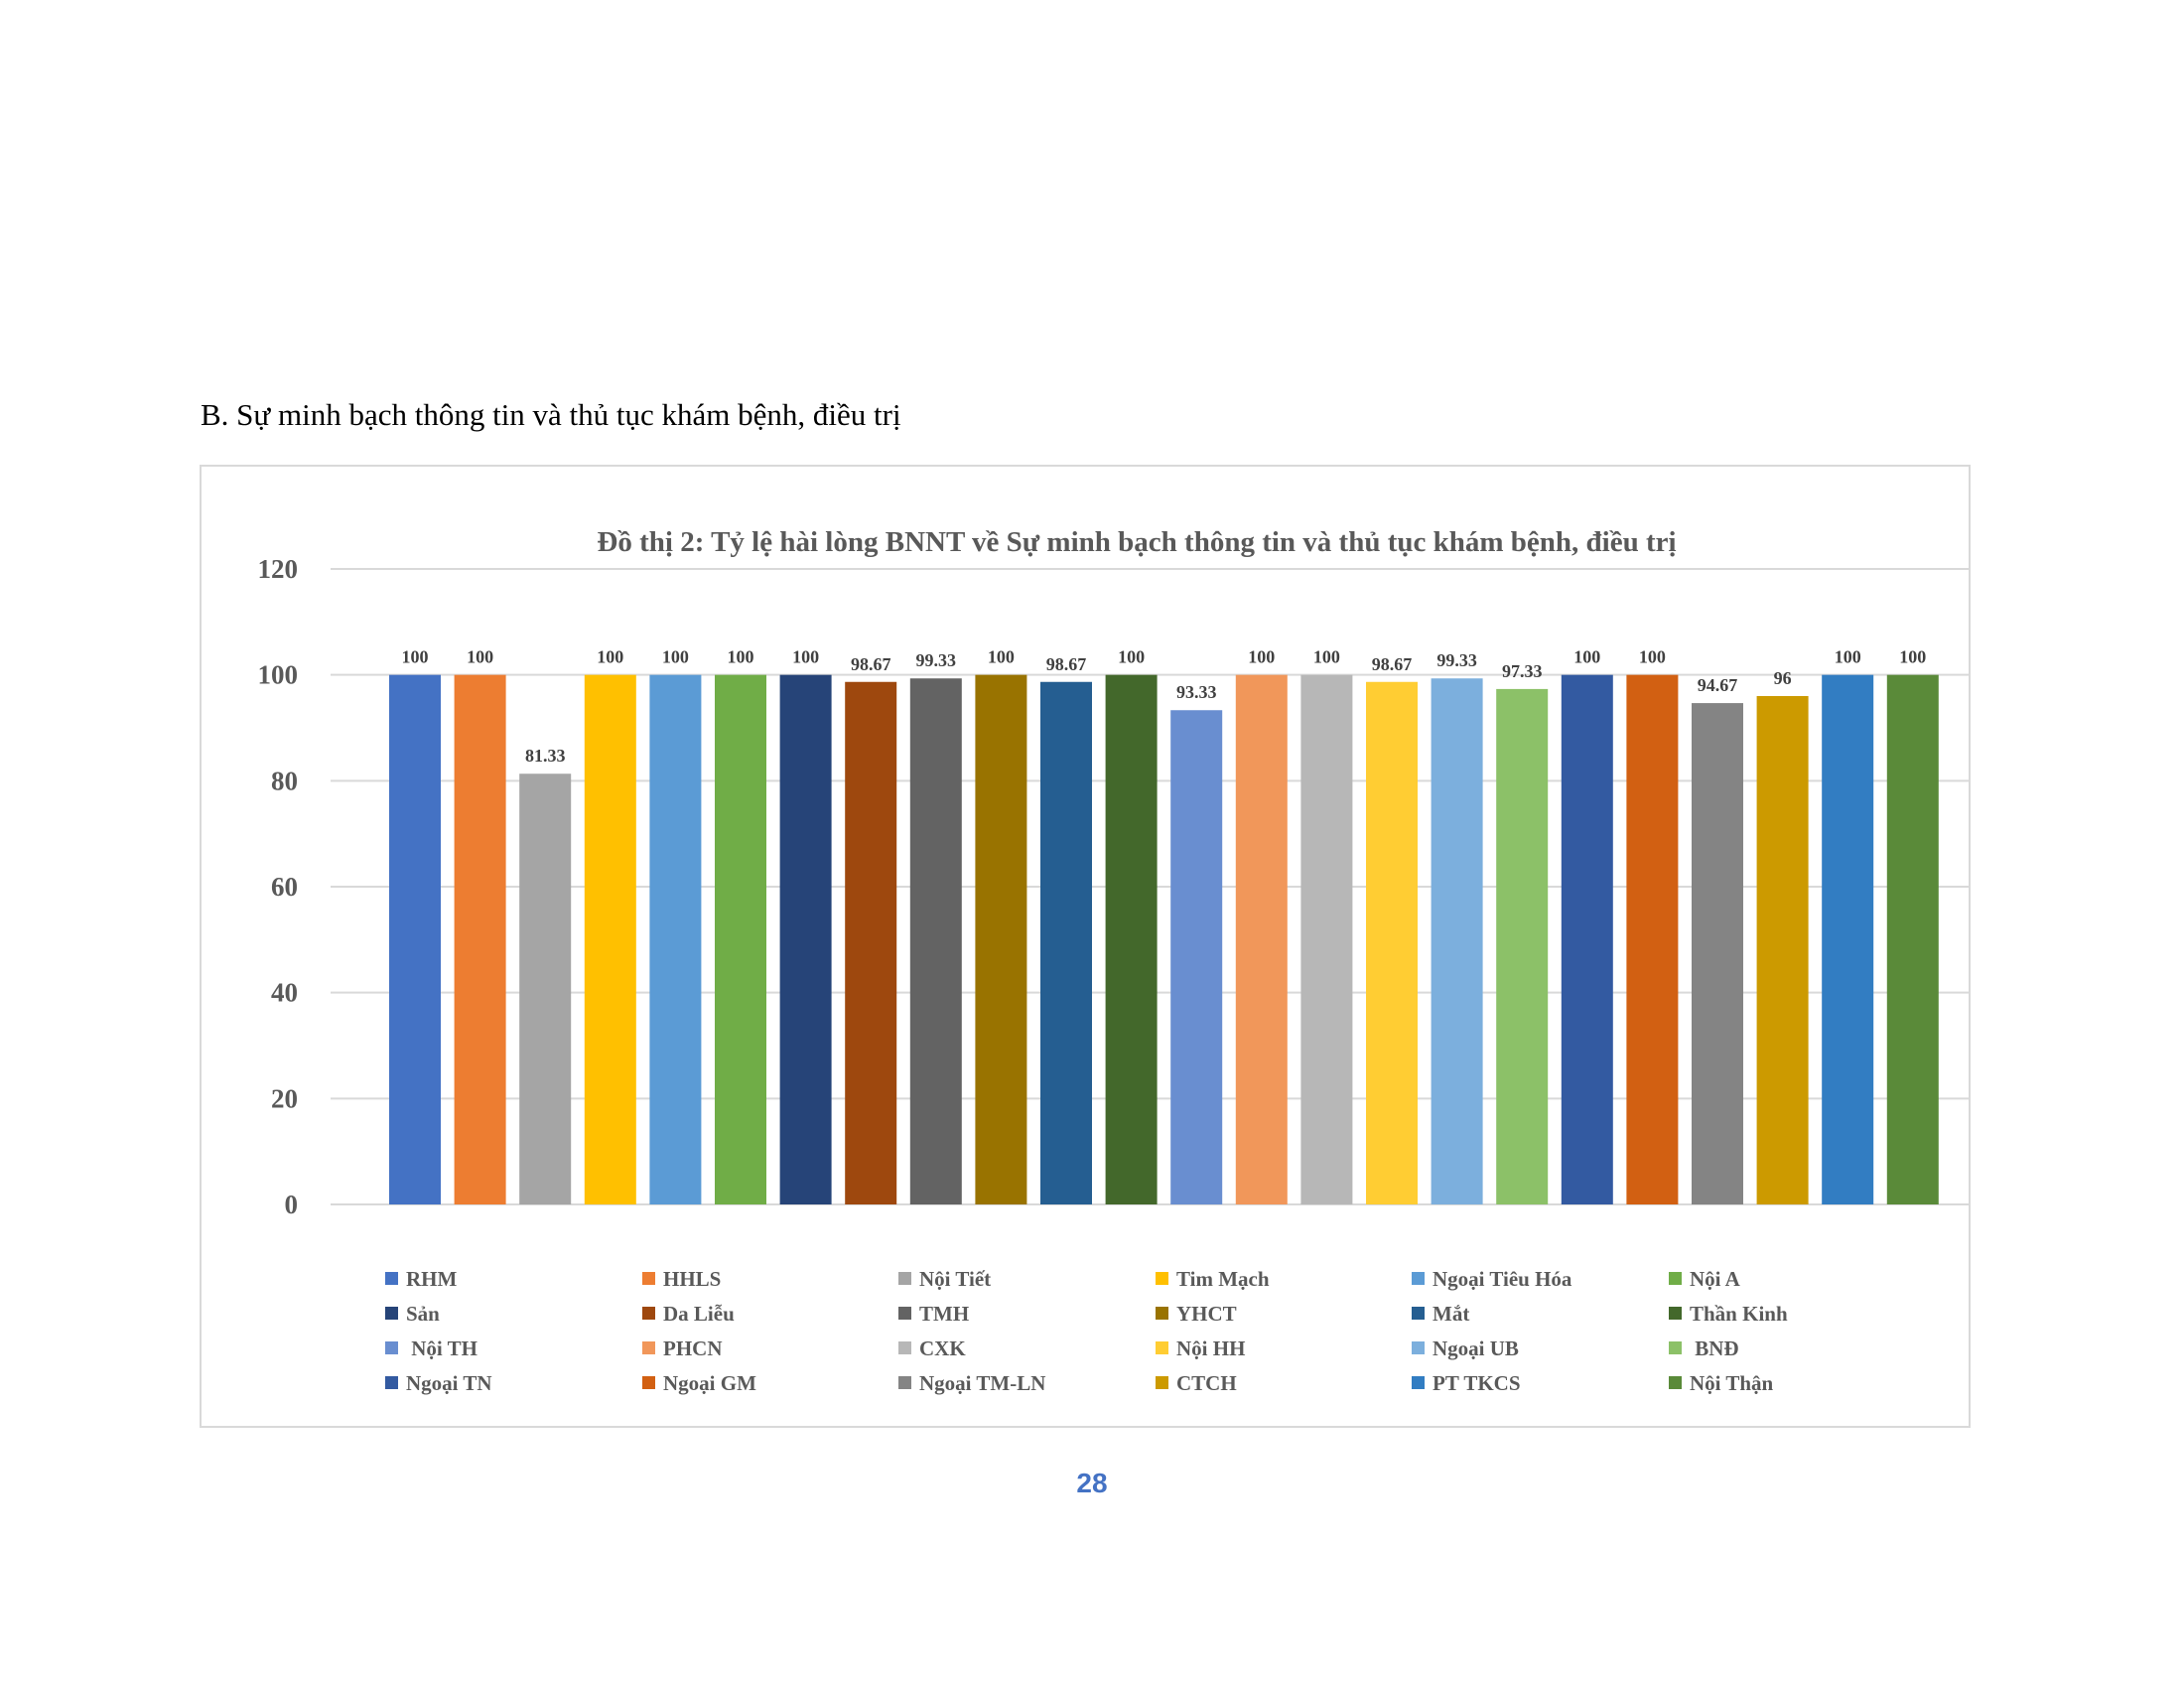  I want to click on legend-label: YHCT, so click(1206, 1314).